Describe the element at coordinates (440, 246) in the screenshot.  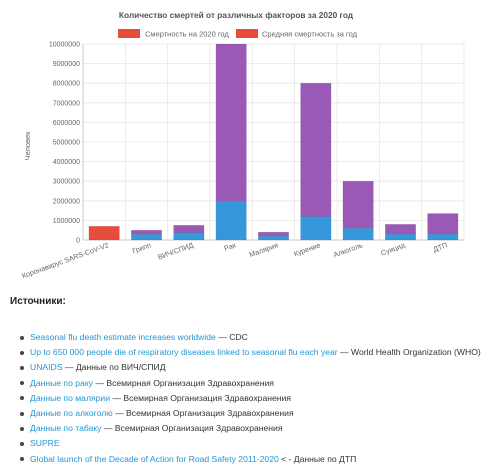
I see `x-tick-label: ДТП` at that location.